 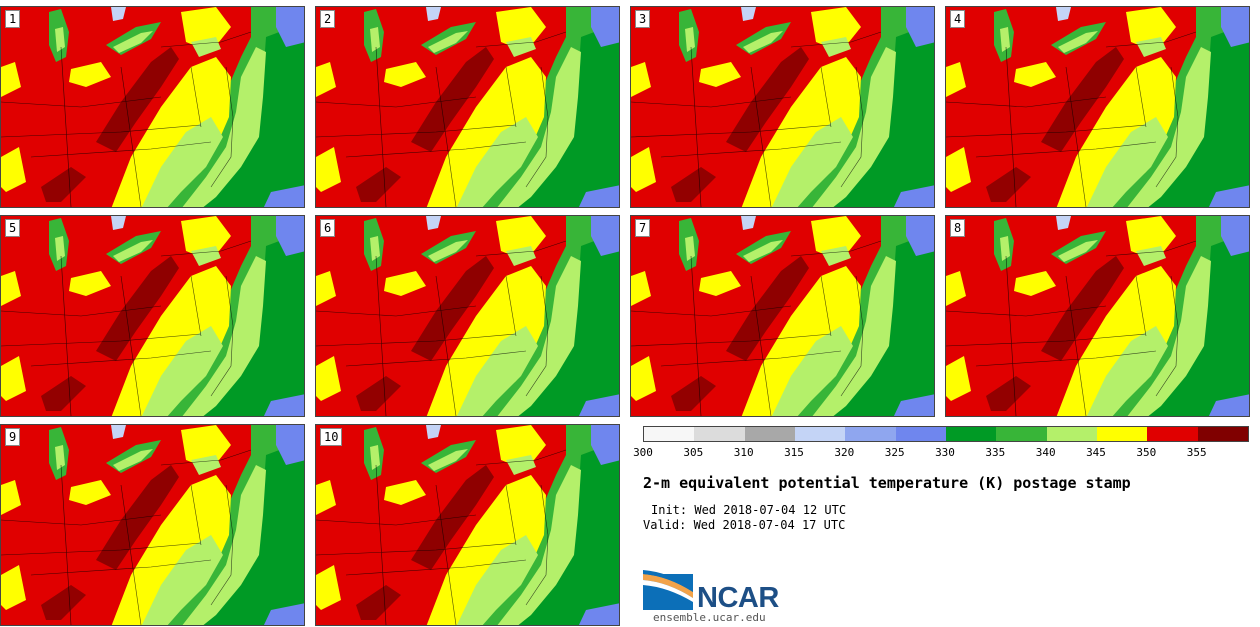 I want to click on colorbar-tick-label: 310, so click(x=743, y=452).